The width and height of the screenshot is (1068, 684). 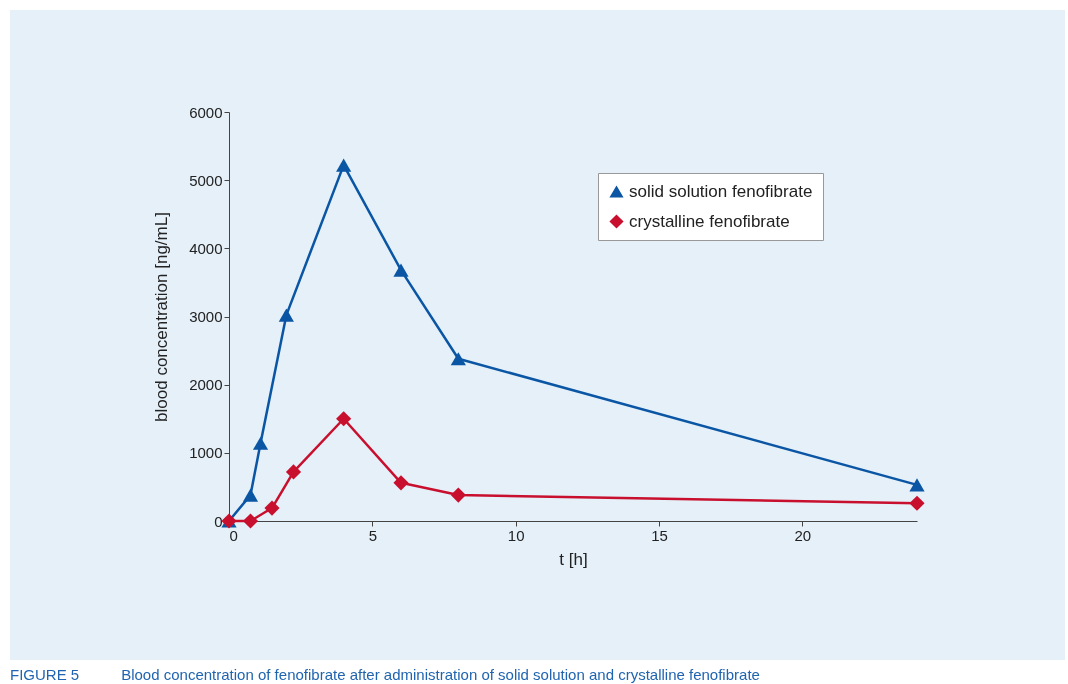 What do you see at coordinates (709, 221) in the screenshot?
I see `legend-label: crystalline fenofibrate` at bounding box center [709, 221].